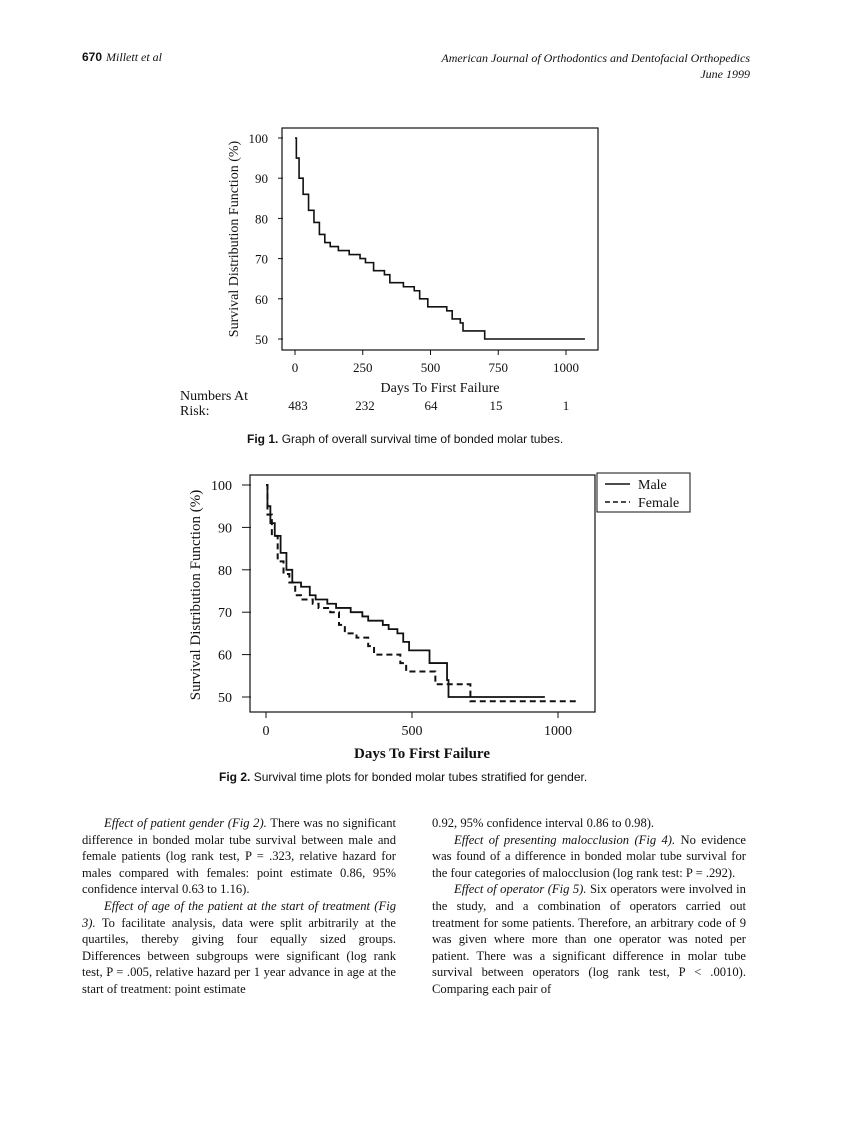 The width and height of the screenshot is (866, 1122). I want to click on authors: Millett et al, so click(134, 57).